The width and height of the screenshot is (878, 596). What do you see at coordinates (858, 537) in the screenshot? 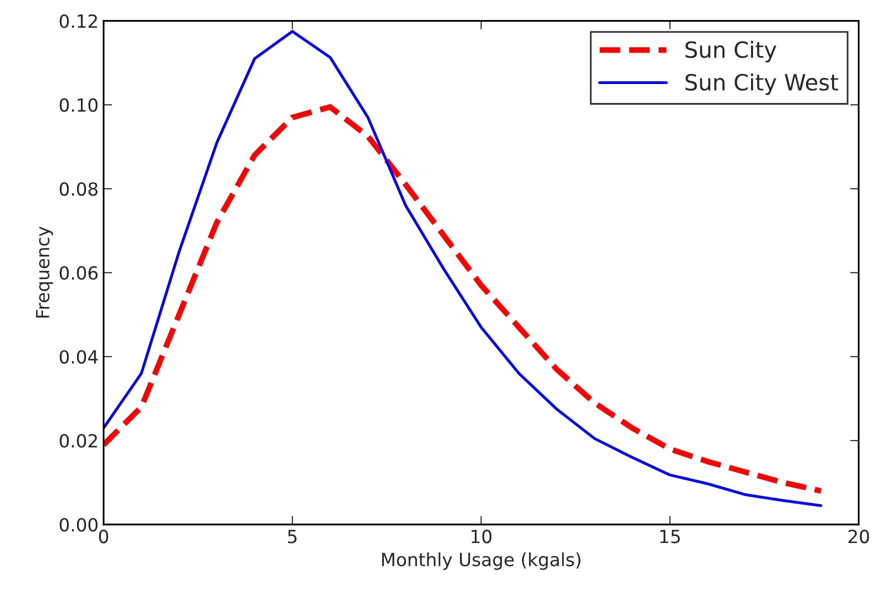
I see `x-tick-label: 20` at bounding box center [858, 537].